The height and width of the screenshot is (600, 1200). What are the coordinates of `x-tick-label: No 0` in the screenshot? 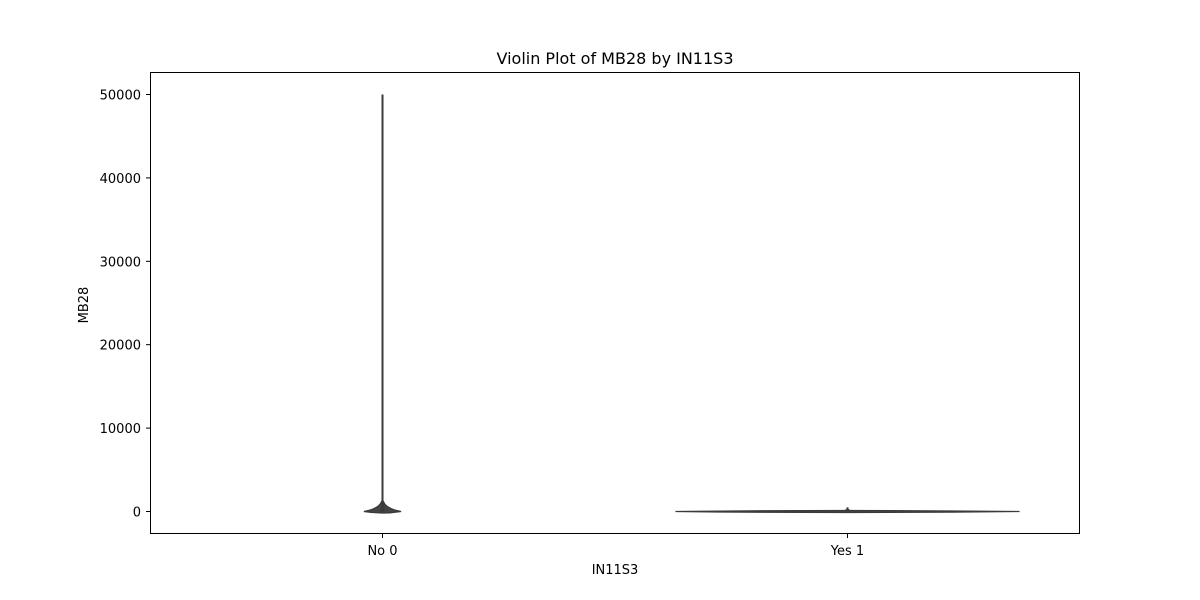 It's located at (382, 551).